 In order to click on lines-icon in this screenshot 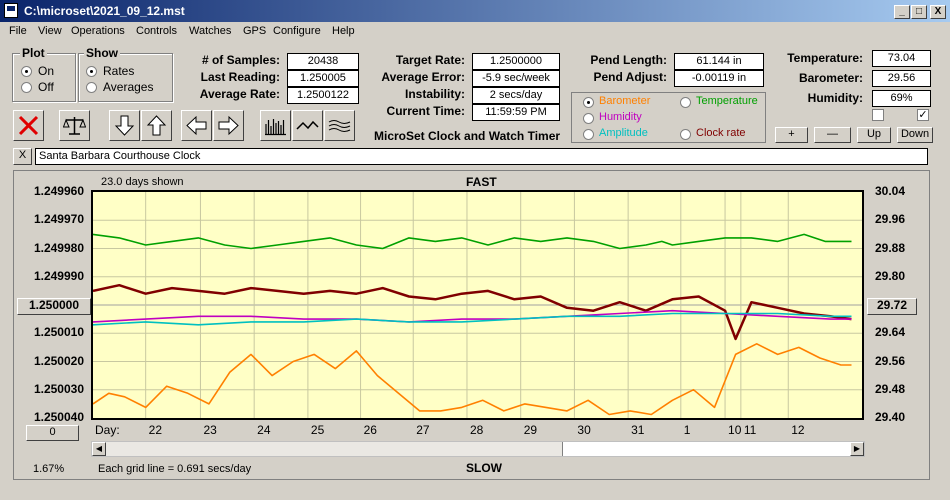, I will do `click(339, 126)`.